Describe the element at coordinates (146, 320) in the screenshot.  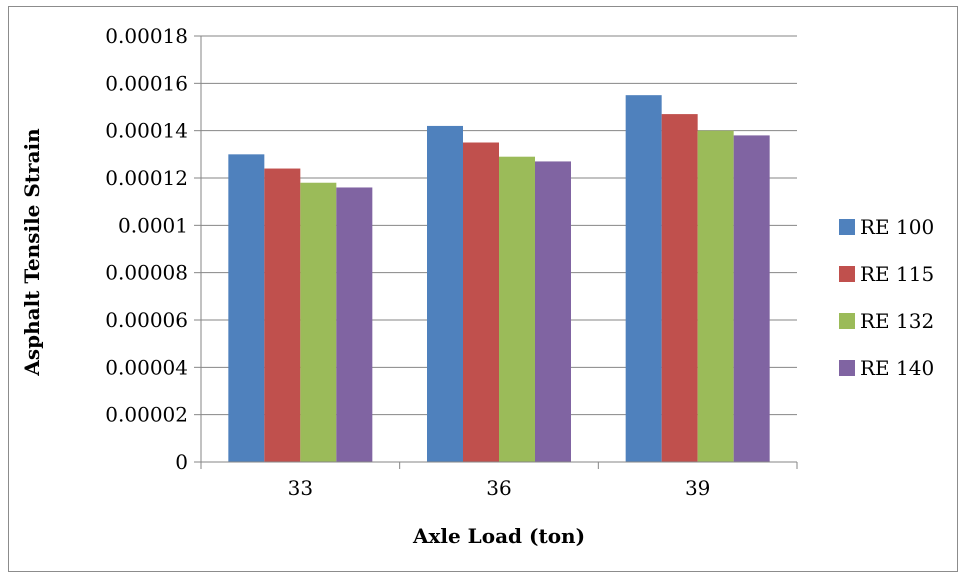
I see `y-tick-label: 0.00006` at that location.